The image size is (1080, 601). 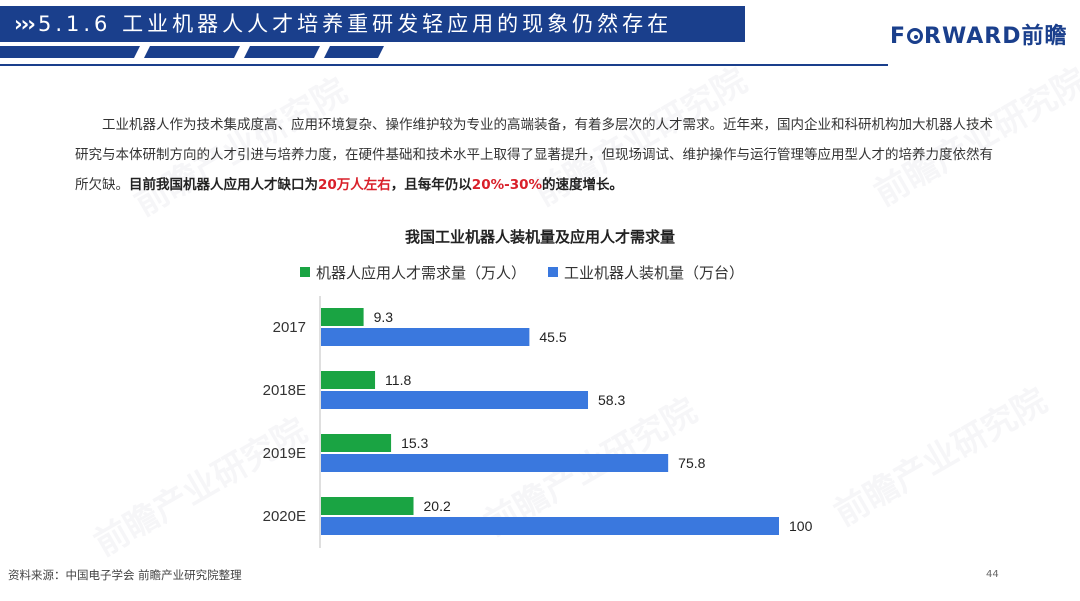 I want to click on header: ››› 5.1.6 工业机器人人才培养重研发轻应用的现象仍然存在 F RWARD前瞻, so click(x=540, y=33).